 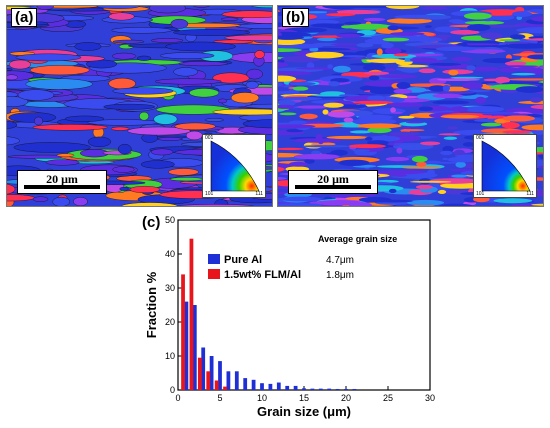 What do you see at coordinates (296, 17) in the screenshot?
I see `panel-label-b: (b)` at bounding box center [296, 17].